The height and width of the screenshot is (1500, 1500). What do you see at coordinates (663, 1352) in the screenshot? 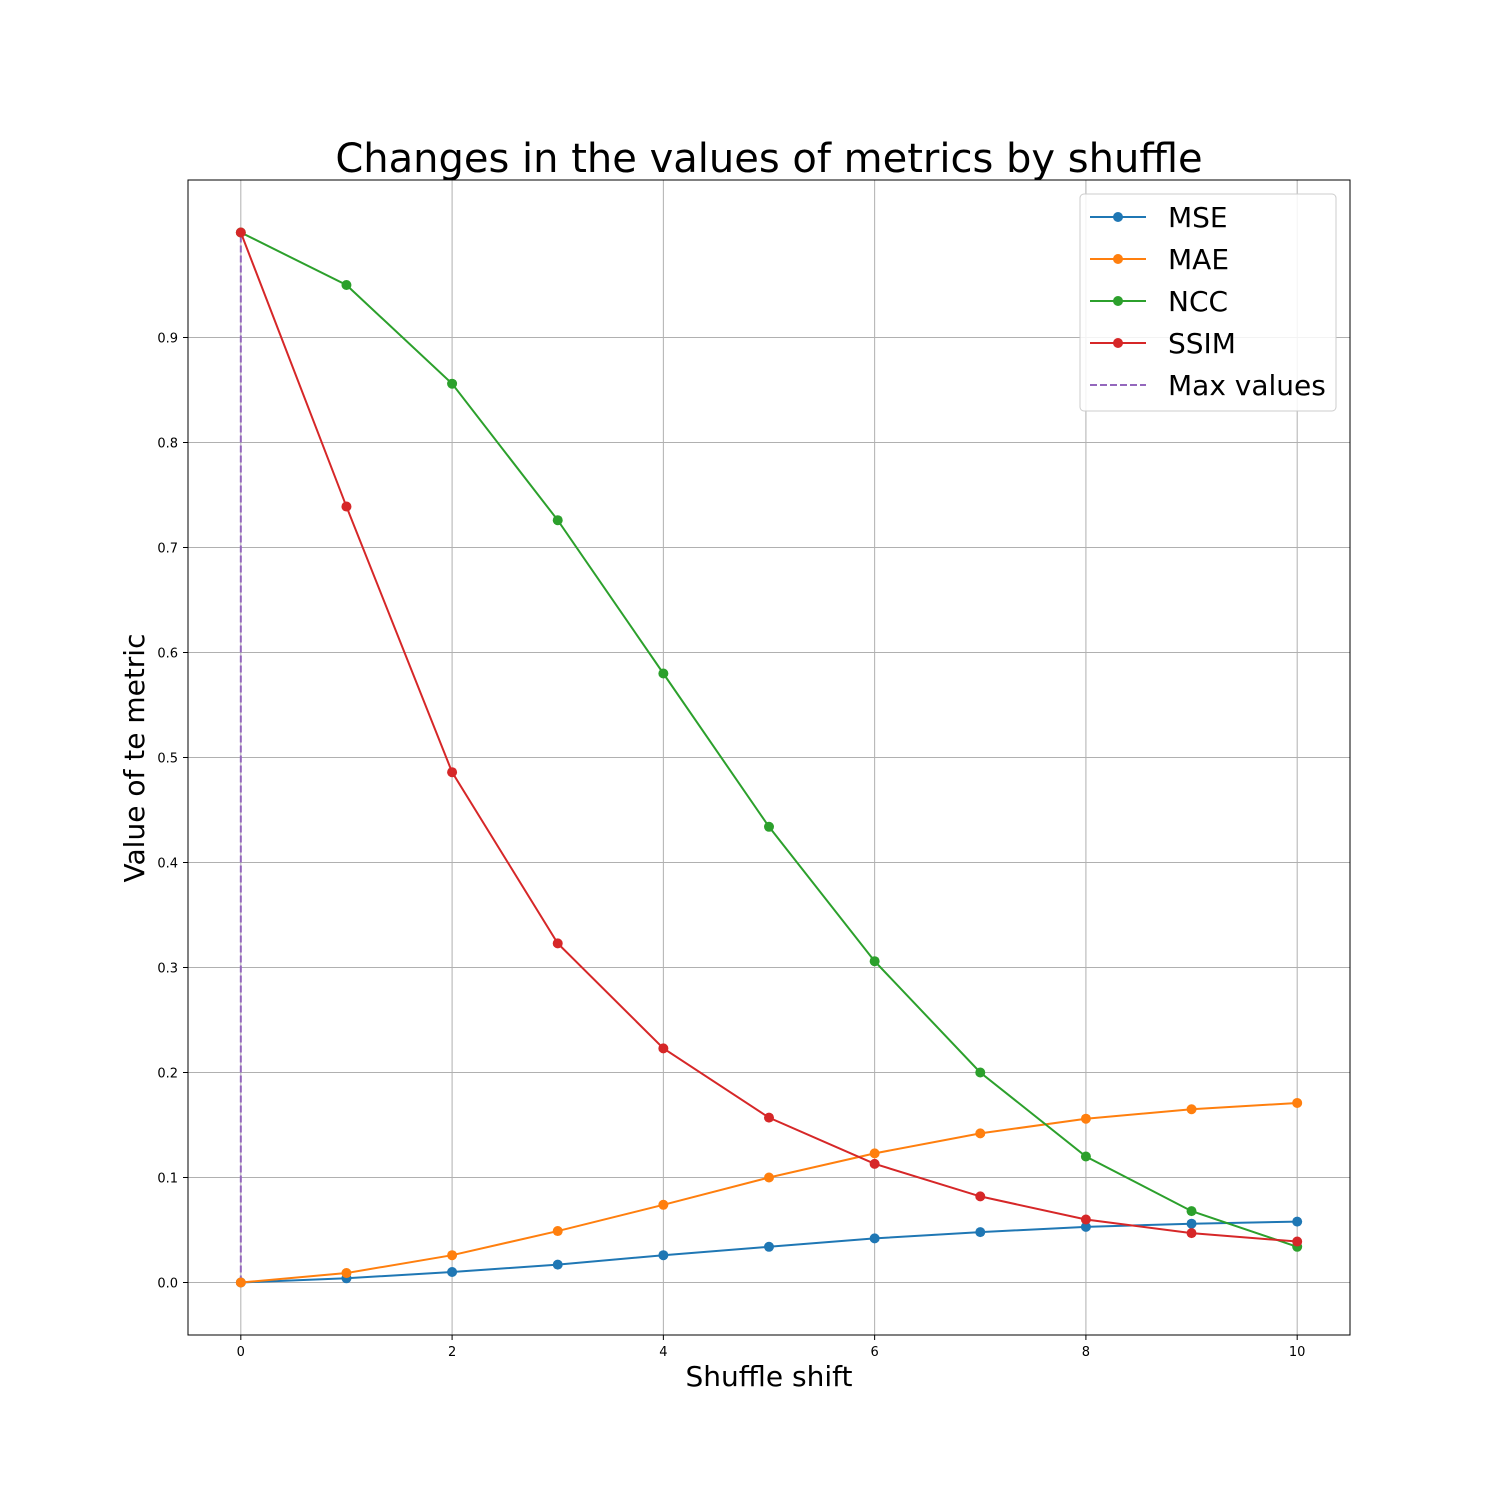
I see `x-tick-label: 4` at bounding box center [663, 1352].